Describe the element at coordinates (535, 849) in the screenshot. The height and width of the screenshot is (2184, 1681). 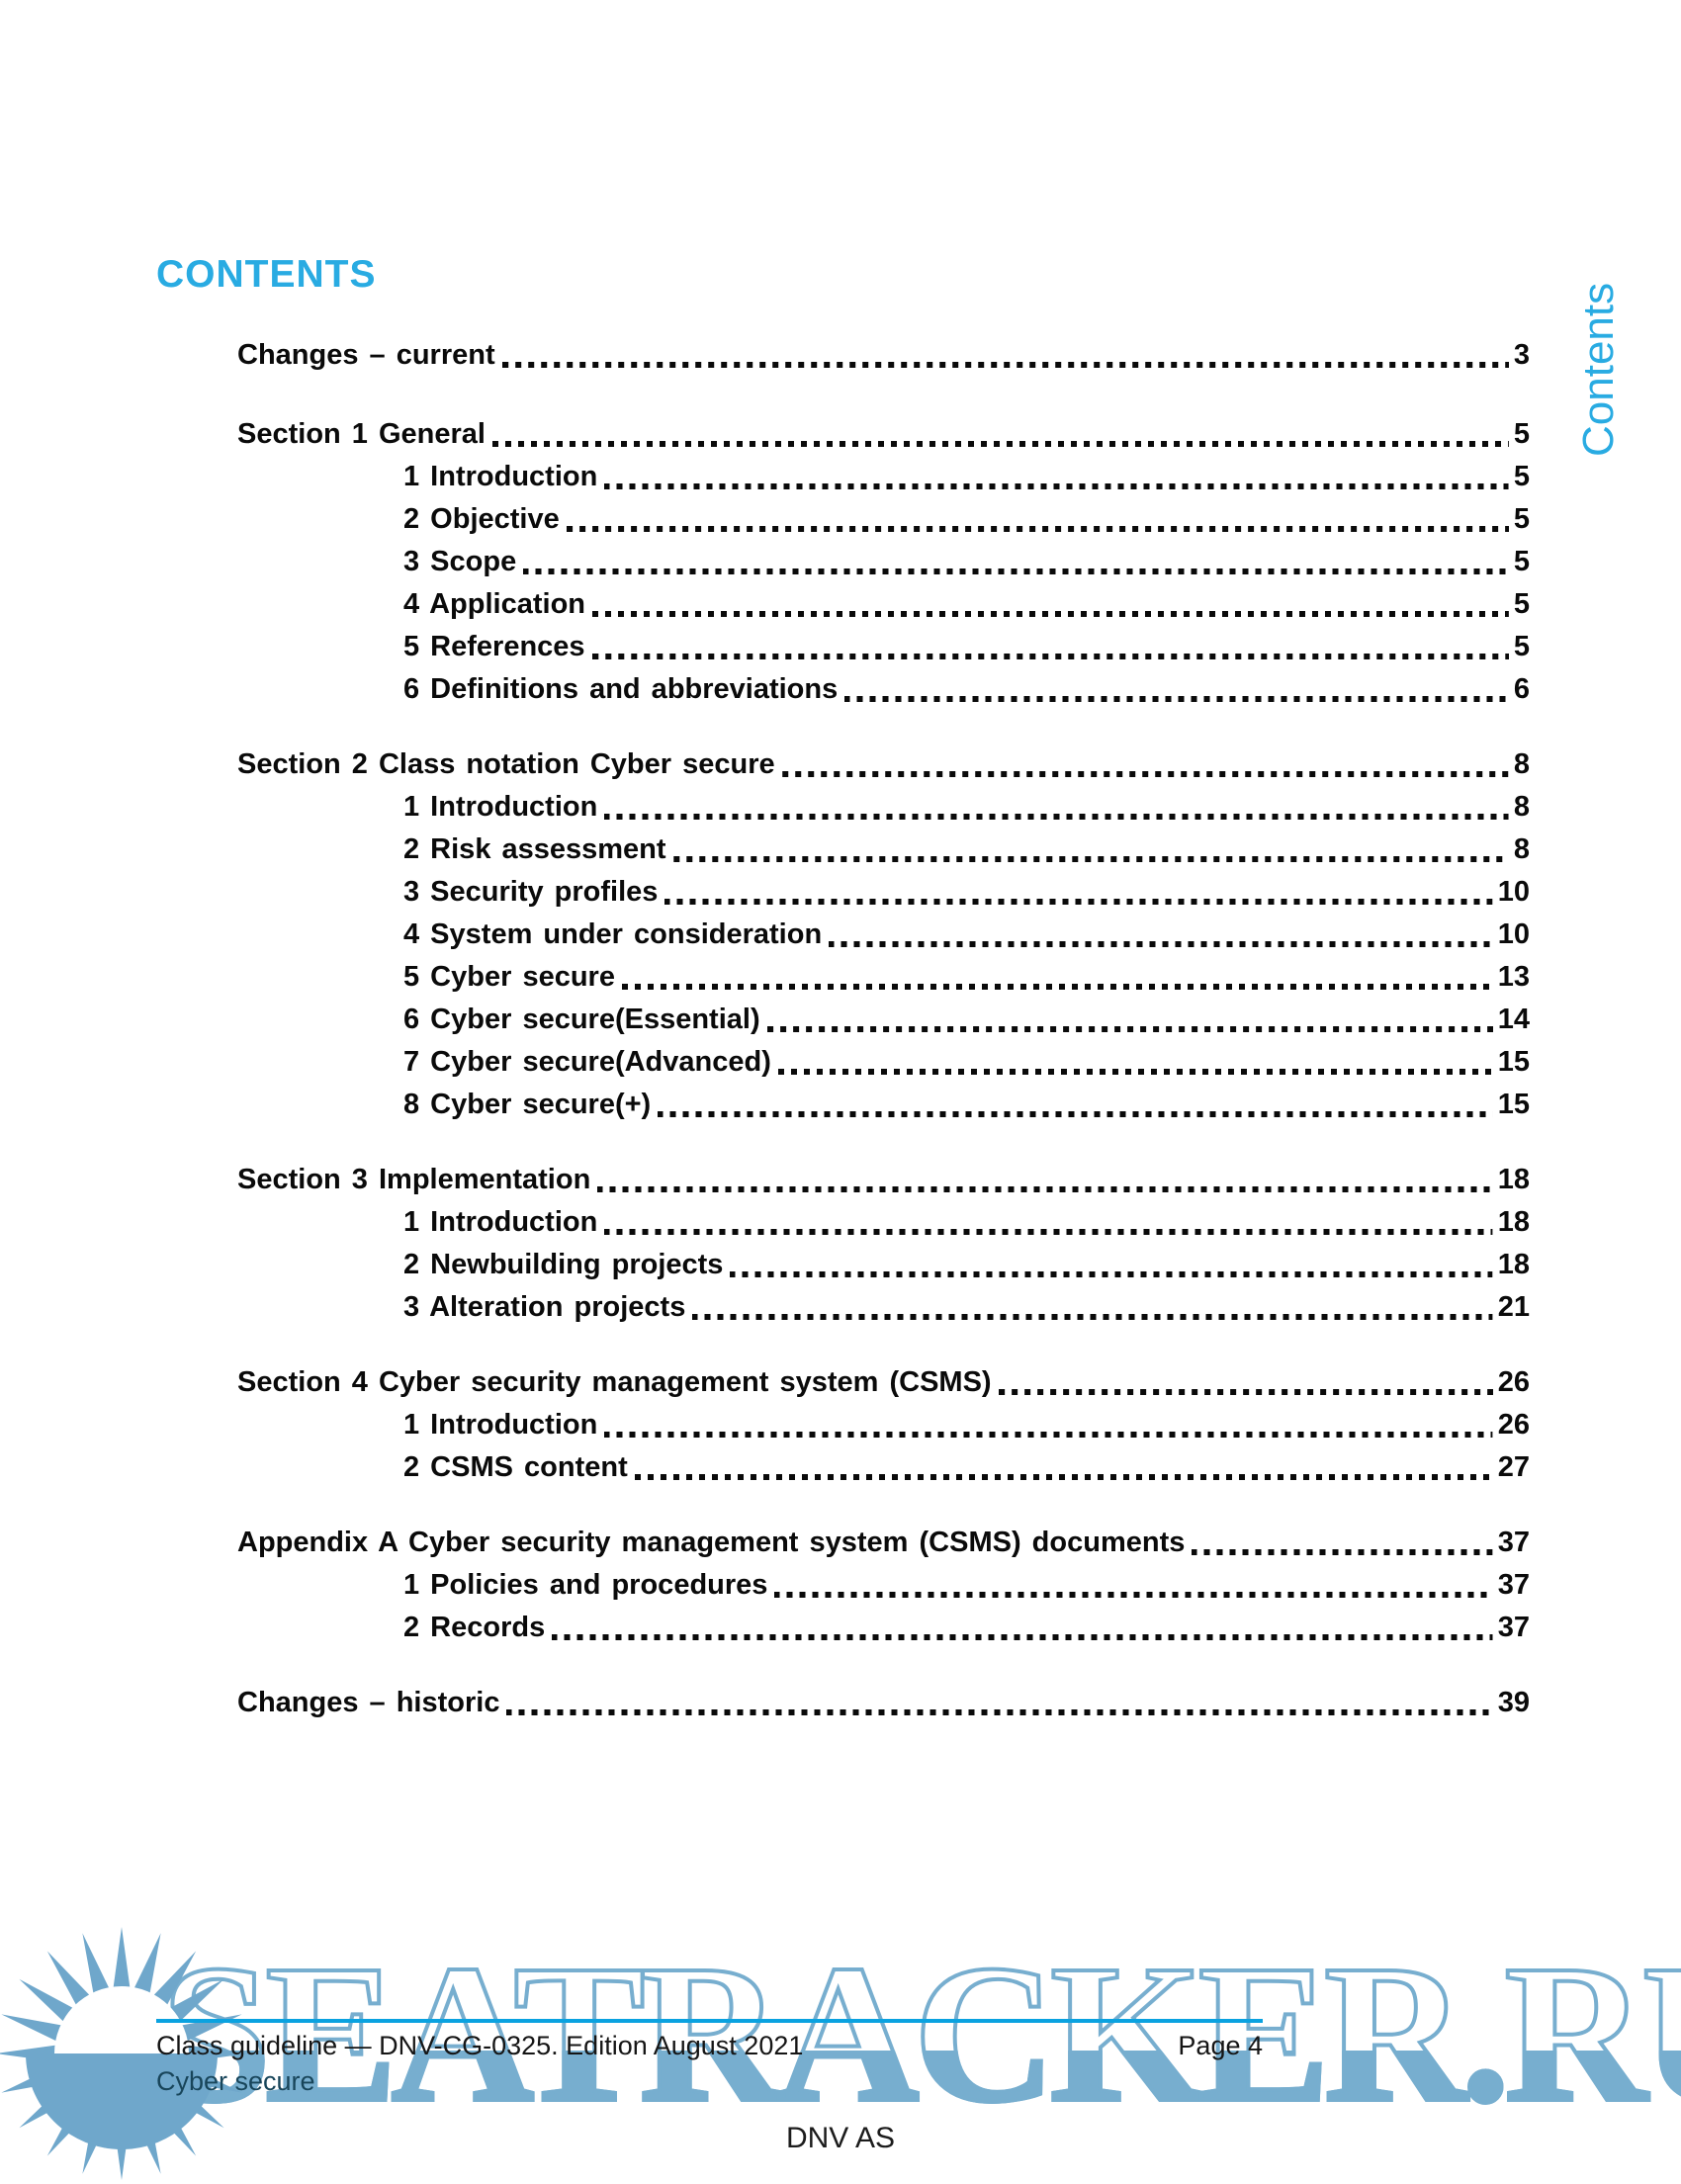
I see `toc-entry-label: 2 Risk assessment` at that location.